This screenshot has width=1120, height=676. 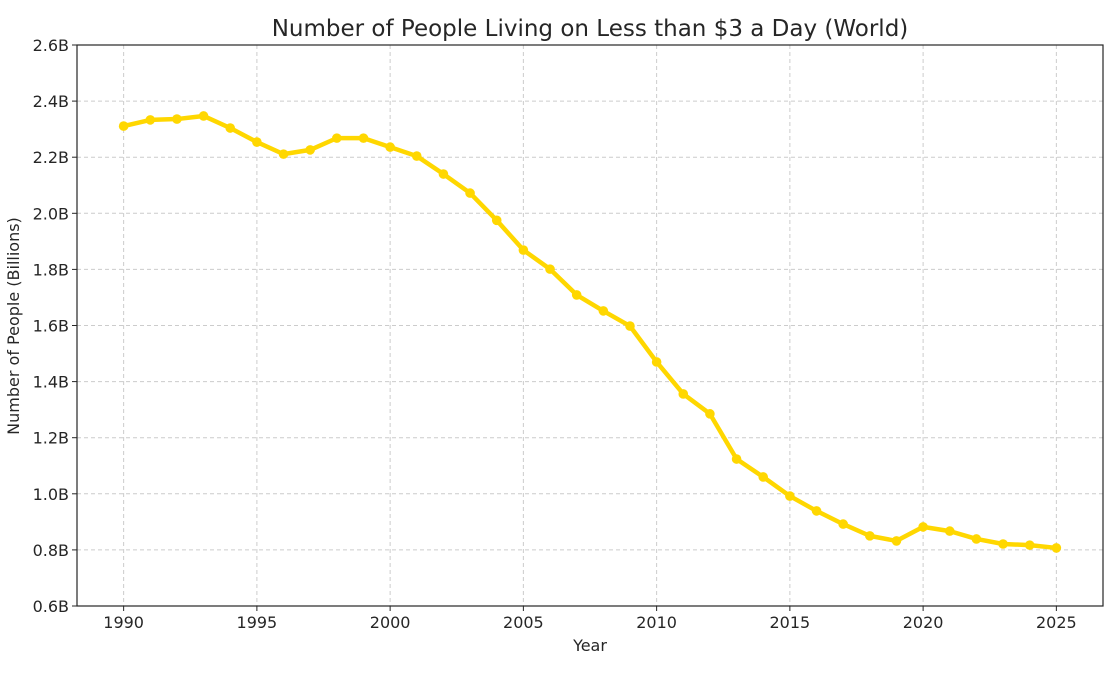 What do you see at coordinates (51, 101) in the screenshot?
I see `y-tick-label: 2.4B` at bounding box center [51, 101].